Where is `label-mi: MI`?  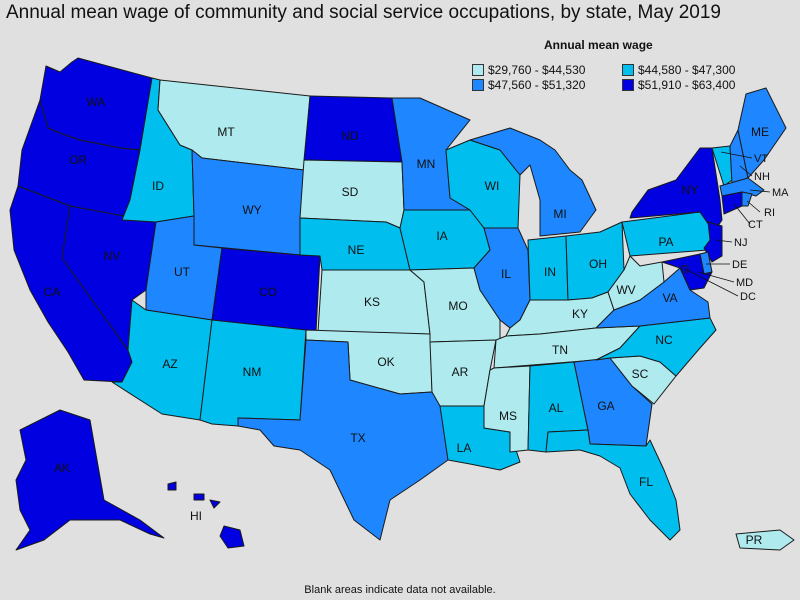
label-mi: MI is located at coordinates (559, 214).